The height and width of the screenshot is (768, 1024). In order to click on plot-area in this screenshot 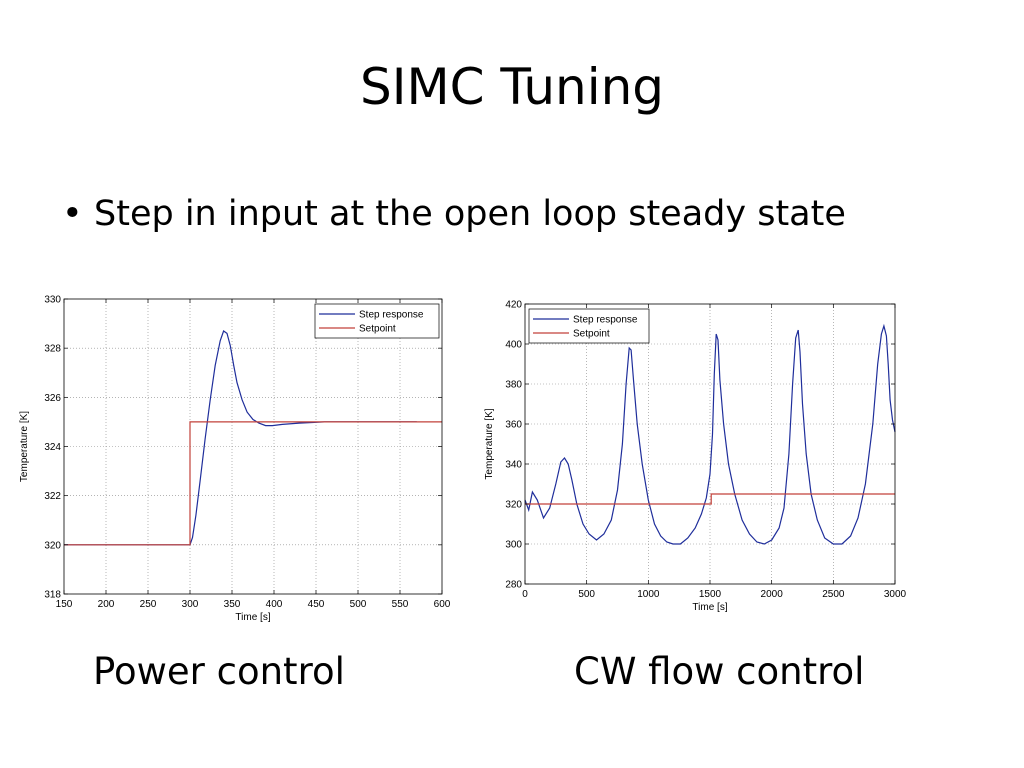, I will do `click(710, 444)`.